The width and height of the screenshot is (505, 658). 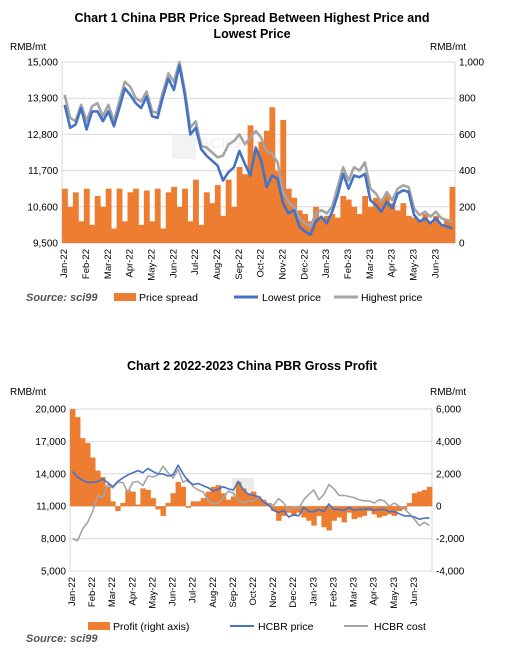 I want to click on x-tick-label: Jun-23, so click(x=414, y=591).